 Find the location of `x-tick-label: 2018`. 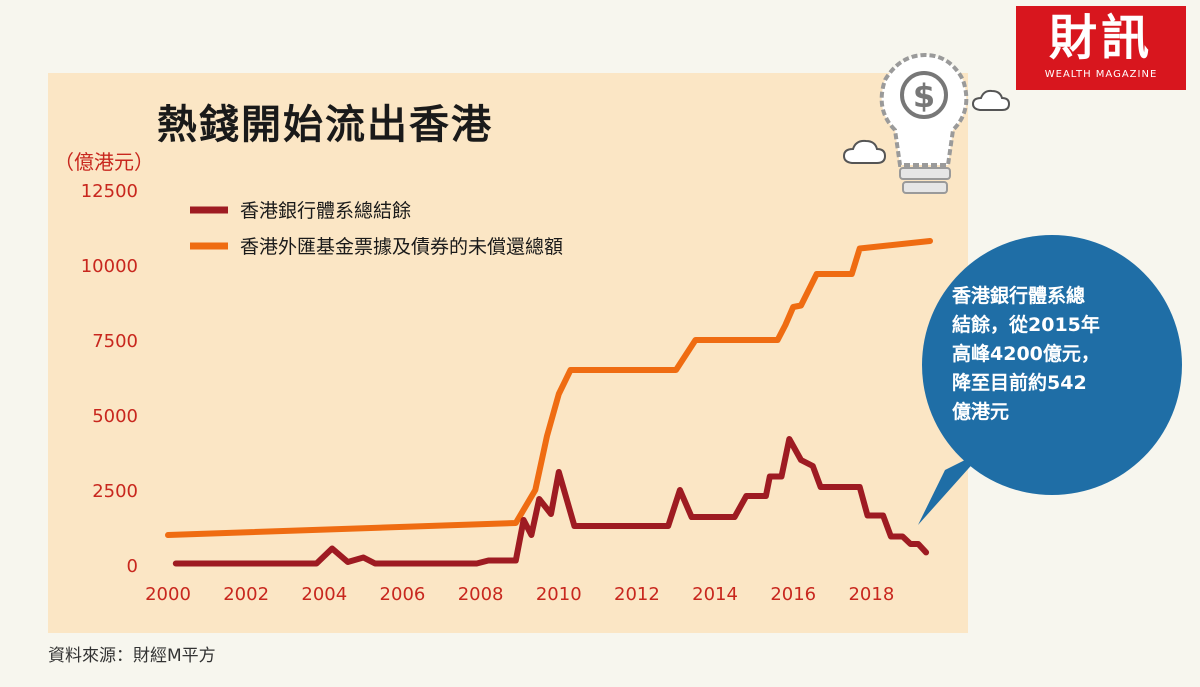

x-tick-label: 2018 is located at coordinates (871, 594).